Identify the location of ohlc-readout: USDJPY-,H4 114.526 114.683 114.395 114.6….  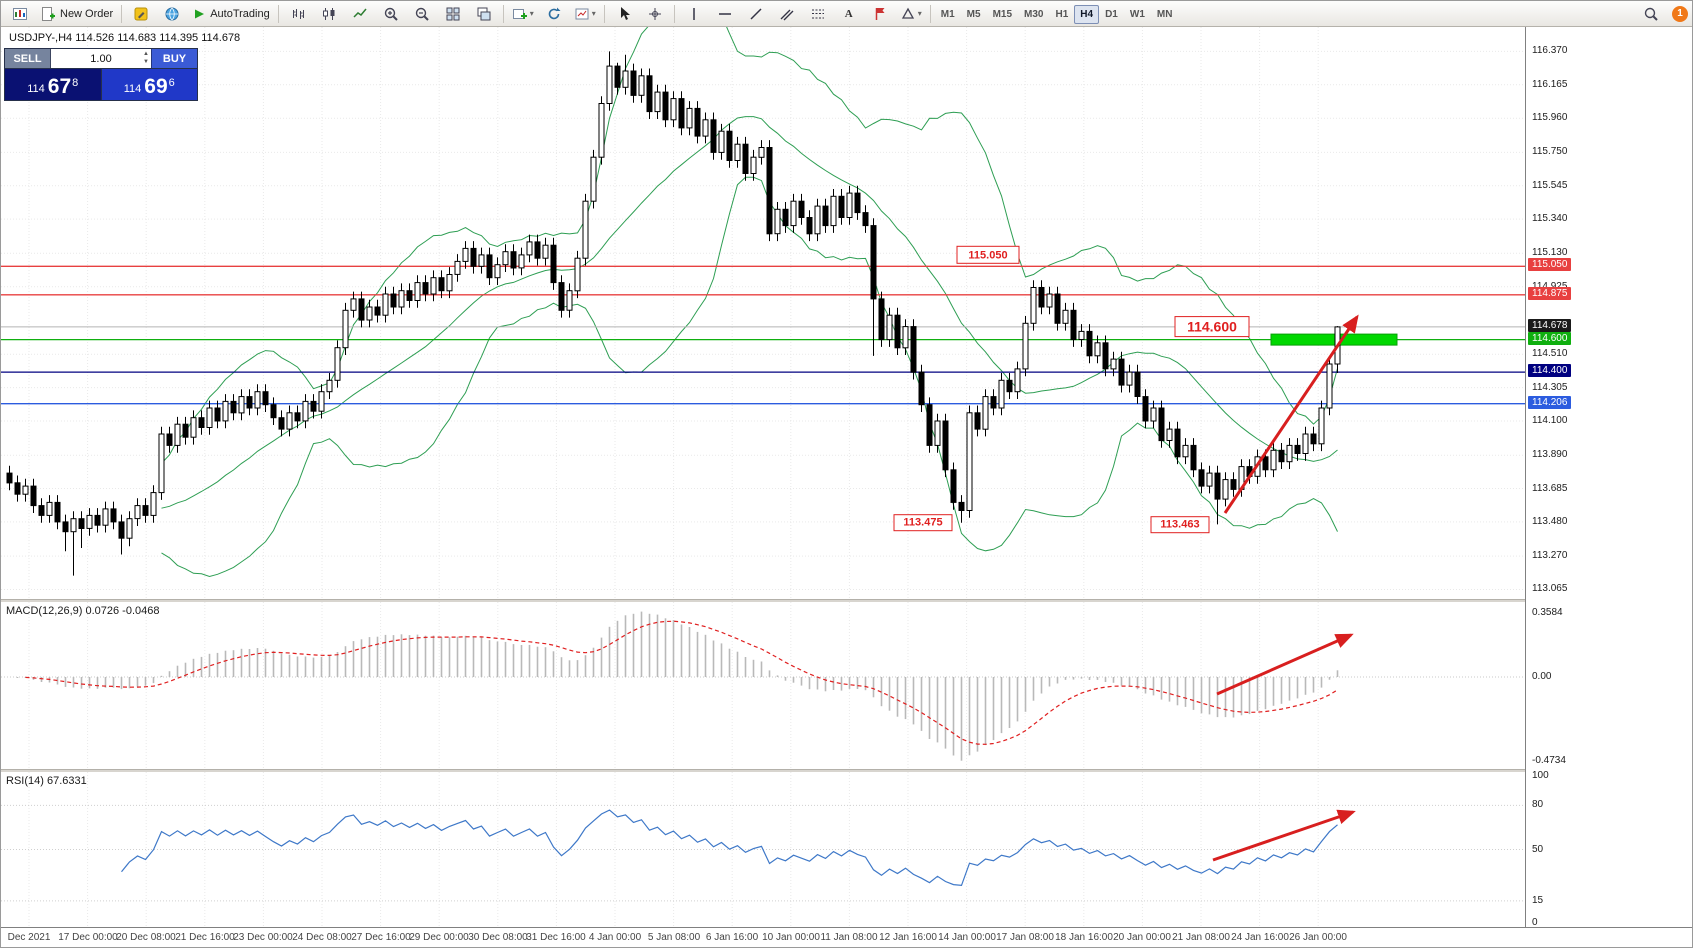
(125, 38).